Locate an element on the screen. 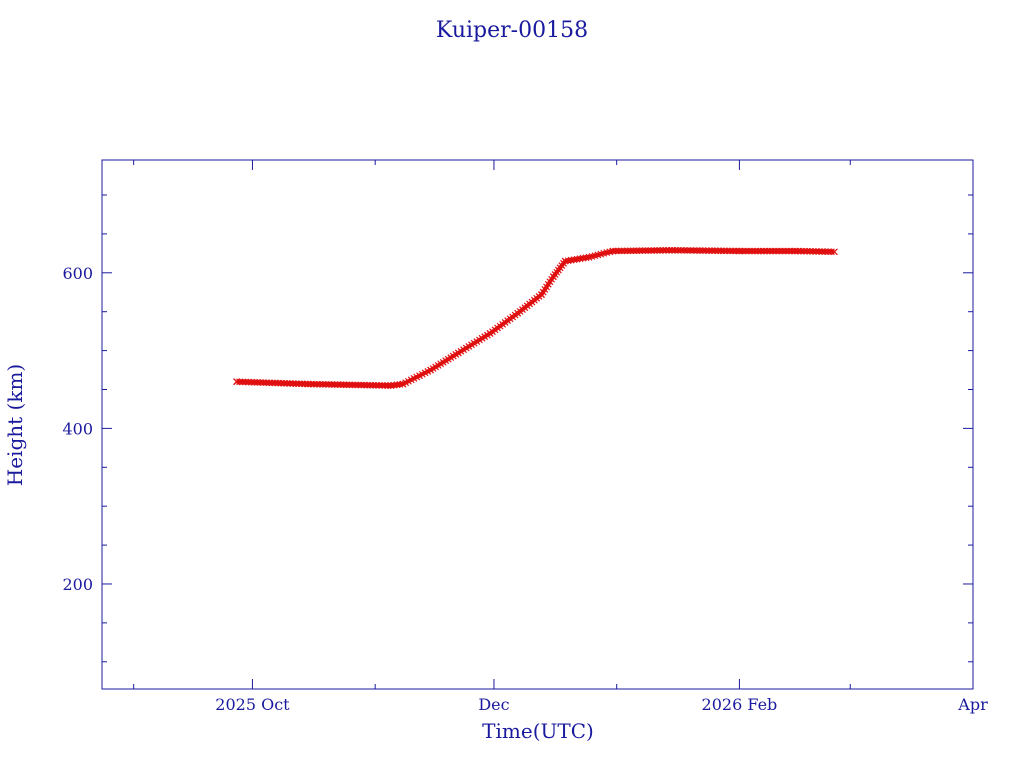 This screenshot has height=768, width=1024. x-tick-label: 2025 Oct is located at coordinates (252, 704).